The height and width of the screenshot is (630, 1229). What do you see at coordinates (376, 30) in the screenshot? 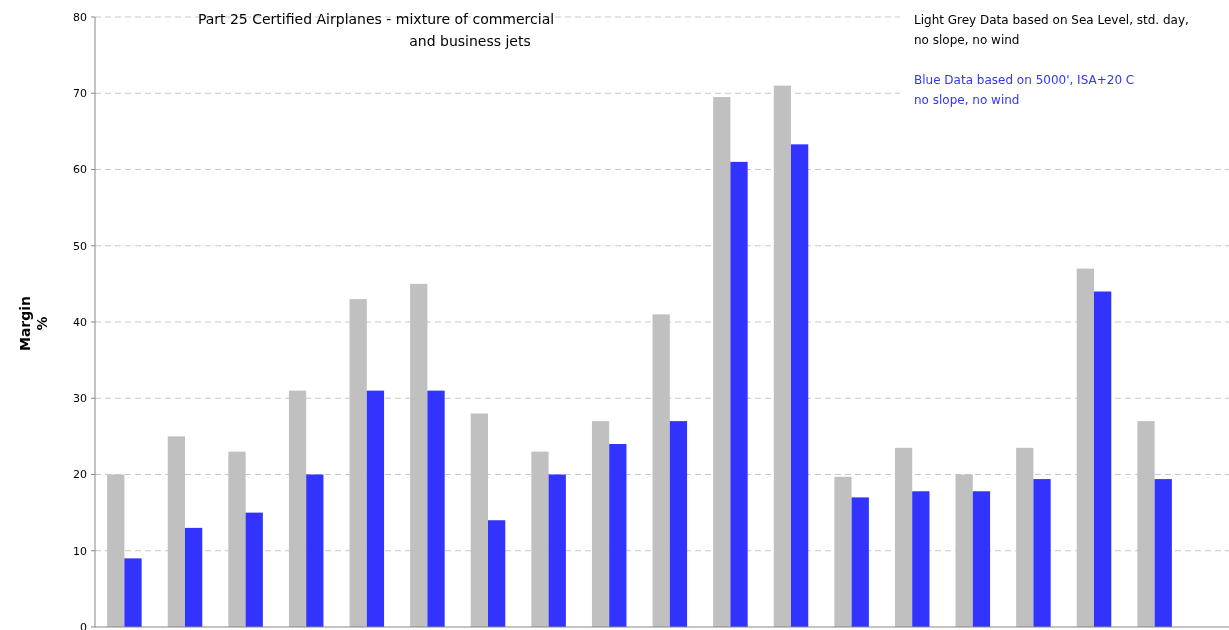
I see `chart-title: Part 25 Certified Airplanes - mixture of commercial and business jets` at bounding box center [376, 30].